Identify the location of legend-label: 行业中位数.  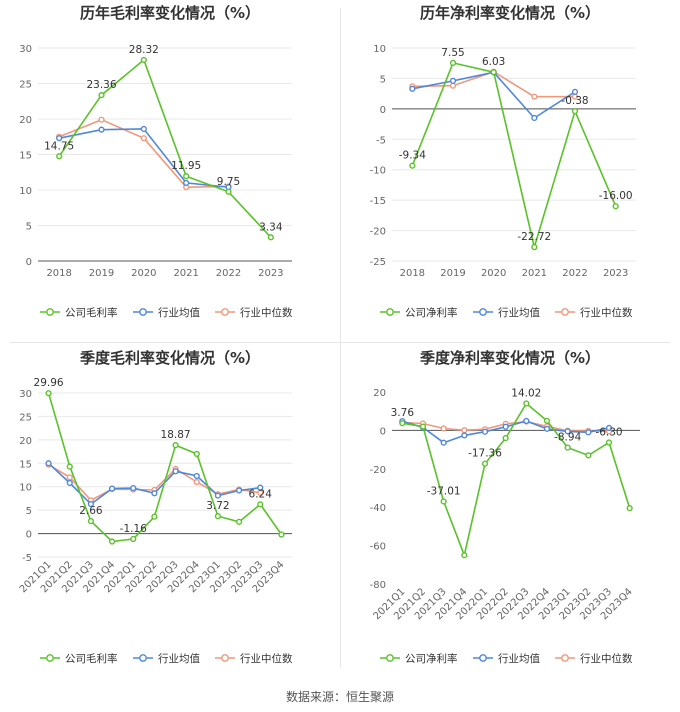
(606, 658).